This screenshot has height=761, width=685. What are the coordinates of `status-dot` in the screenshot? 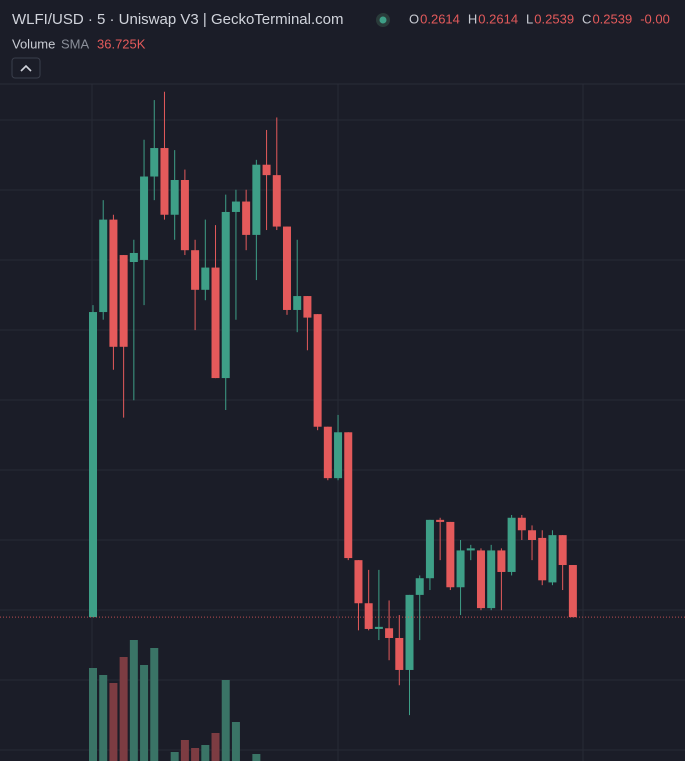 It's located at (383, 20).